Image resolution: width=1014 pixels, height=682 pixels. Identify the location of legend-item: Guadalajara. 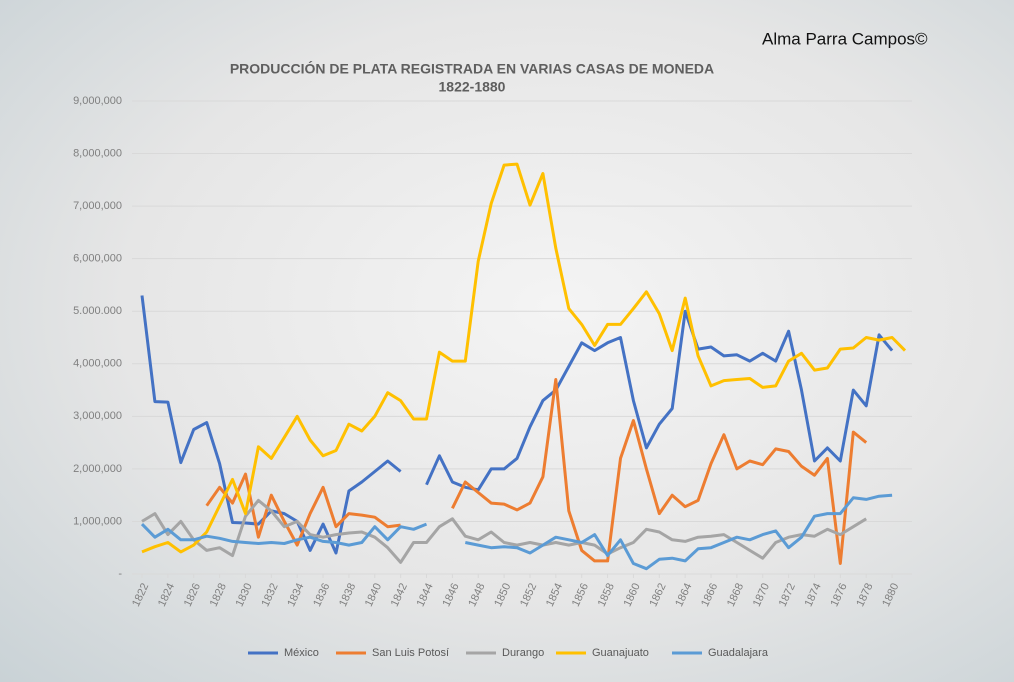
(720, 653).